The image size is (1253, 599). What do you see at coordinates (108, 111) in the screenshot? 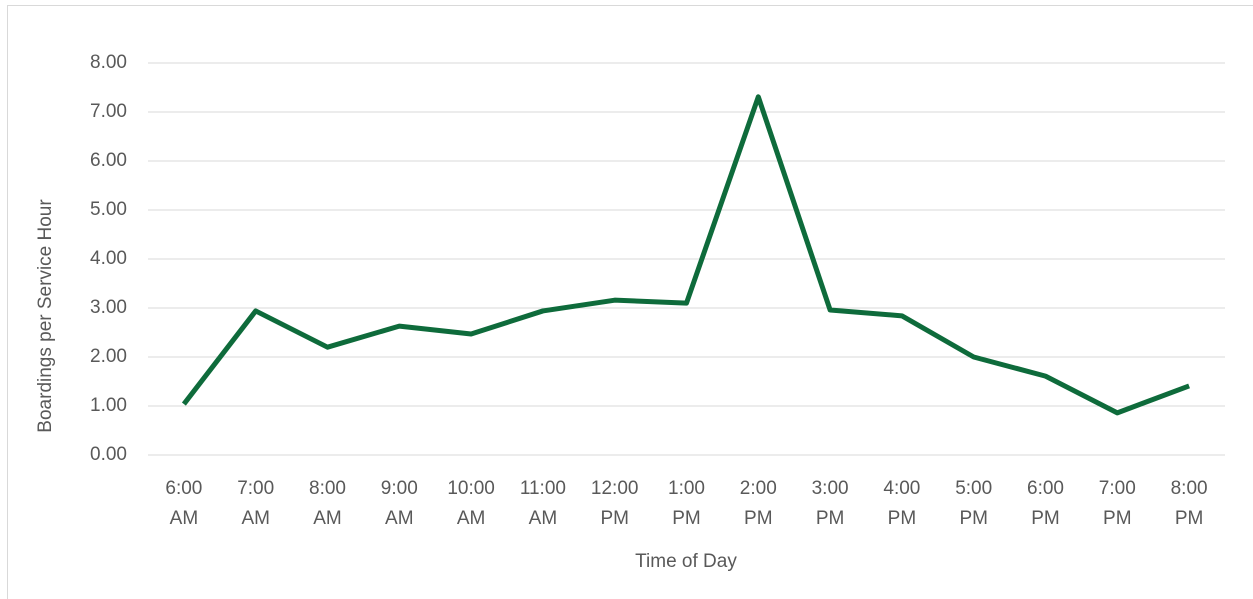
I see `y-tick-label: 7.00` at bounding box center [108, 111].